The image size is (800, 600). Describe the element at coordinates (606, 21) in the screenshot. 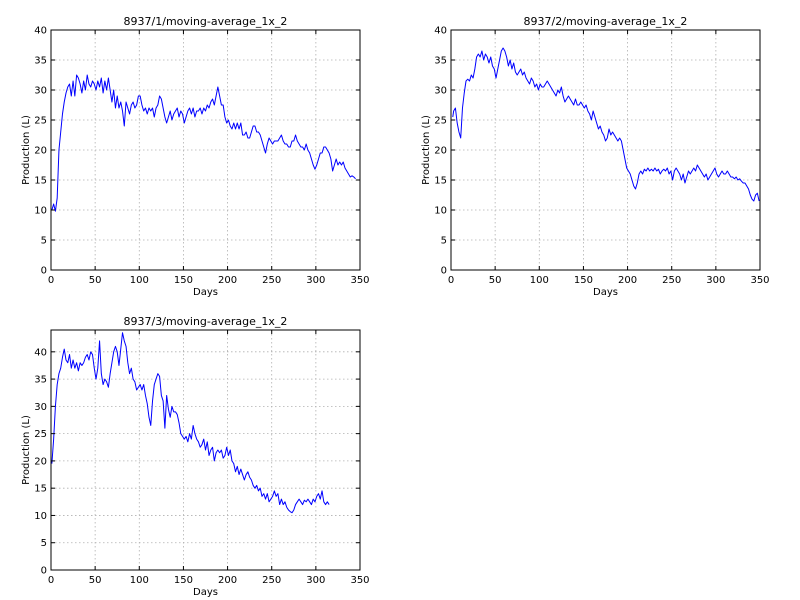

I see `chart-title: 8937/2/moving-average_1x_2` at that location.